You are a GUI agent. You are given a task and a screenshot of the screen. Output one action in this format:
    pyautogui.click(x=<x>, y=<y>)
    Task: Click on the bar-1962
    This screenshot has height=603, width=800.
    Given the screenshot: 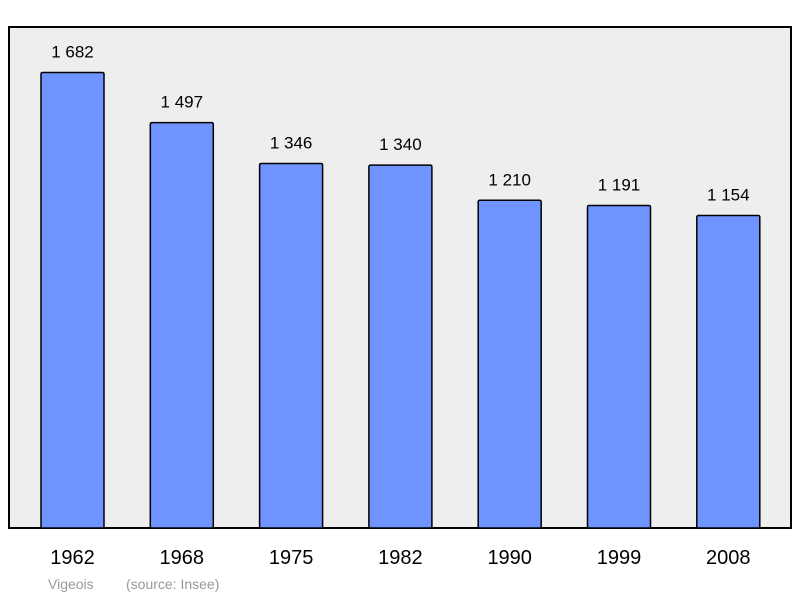 What is the action you would take?
    pyautogui.click(x=72, y=300)
    